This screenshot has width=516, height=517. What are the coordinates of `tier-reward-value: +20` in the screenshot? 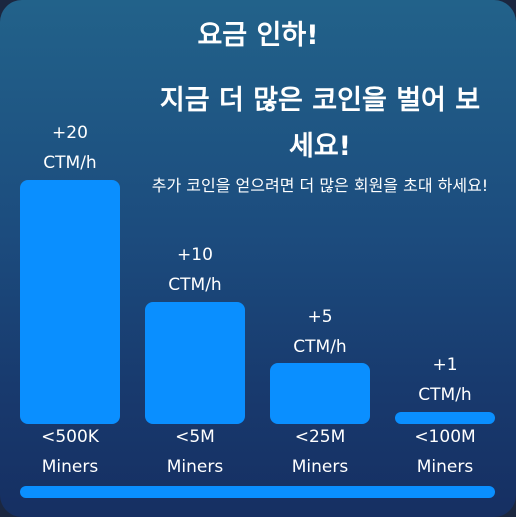 It's located at (70, 133).